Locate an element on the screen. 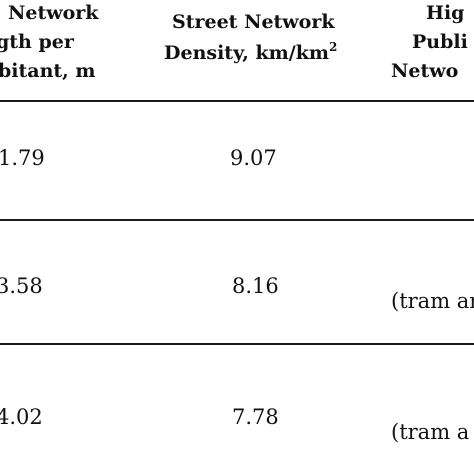 The image size is (474, 474). header-col1-line3: bitant, m is located at coordinates (48, 71).